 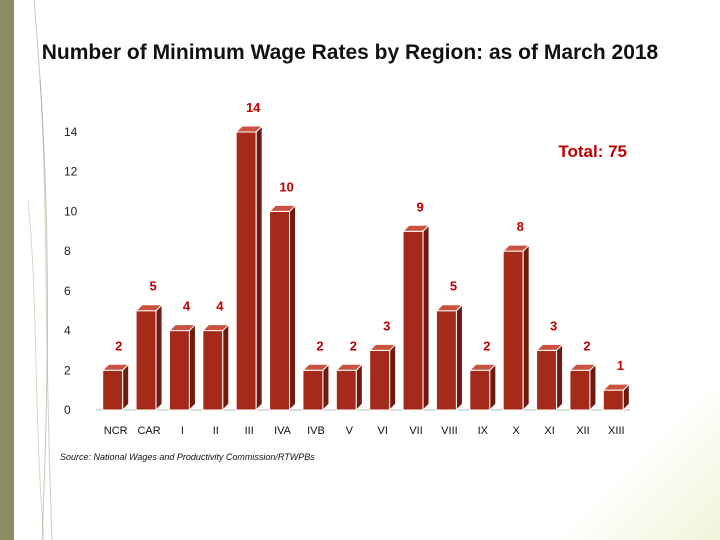 I want to click on bar-side-XII, so click(x=593, y=387).